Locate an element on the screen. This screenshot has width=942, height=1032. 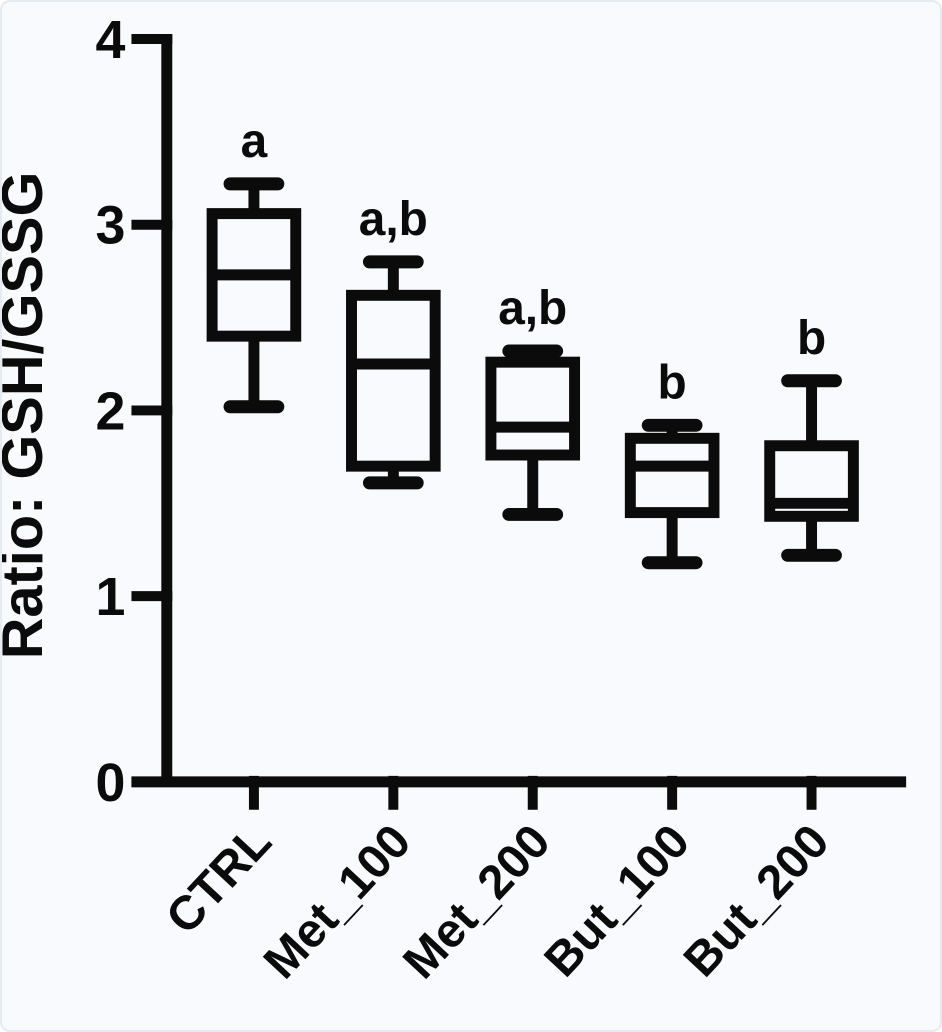
y-axis-label: Ratio: GSH/GSSG is located at coordinates (28, 416).